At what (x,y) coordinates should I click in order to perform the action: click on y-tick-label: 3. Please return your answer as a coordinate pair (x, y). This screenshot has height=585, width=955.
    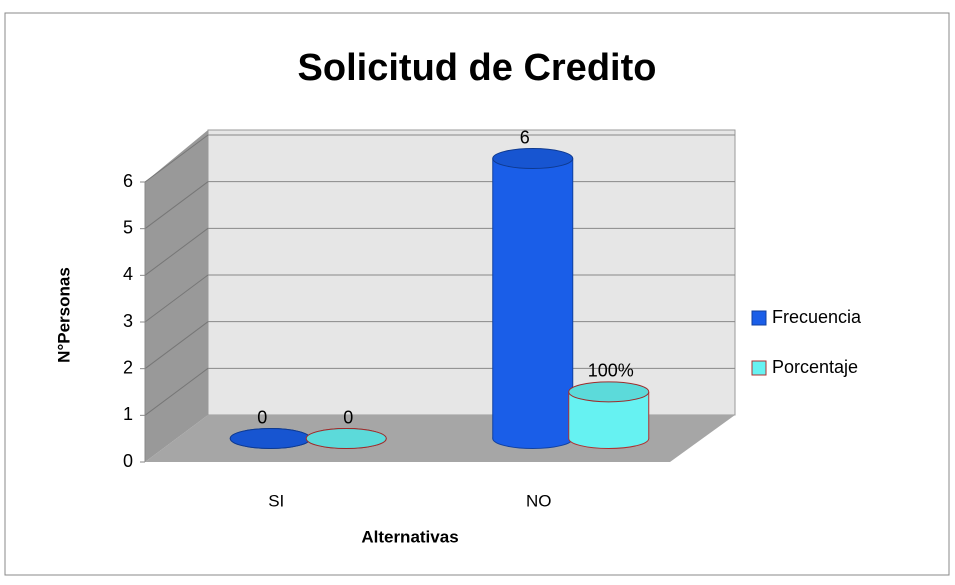
    Looking at the image, I should click on (128, 321).